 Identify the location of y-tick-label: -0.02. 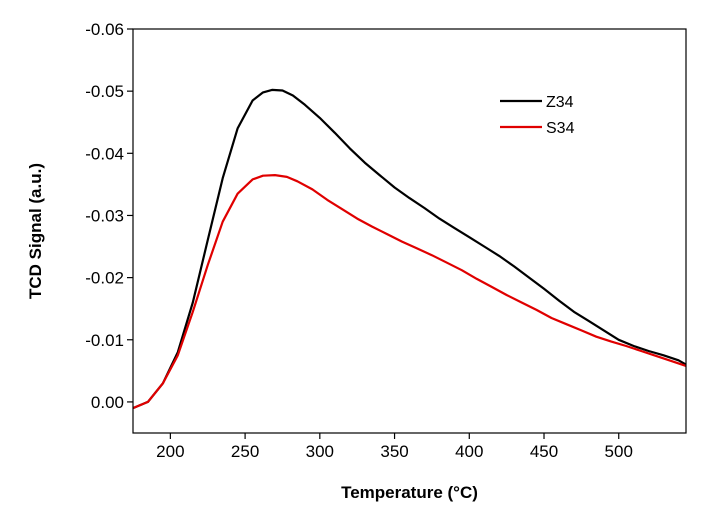
(104, 278).